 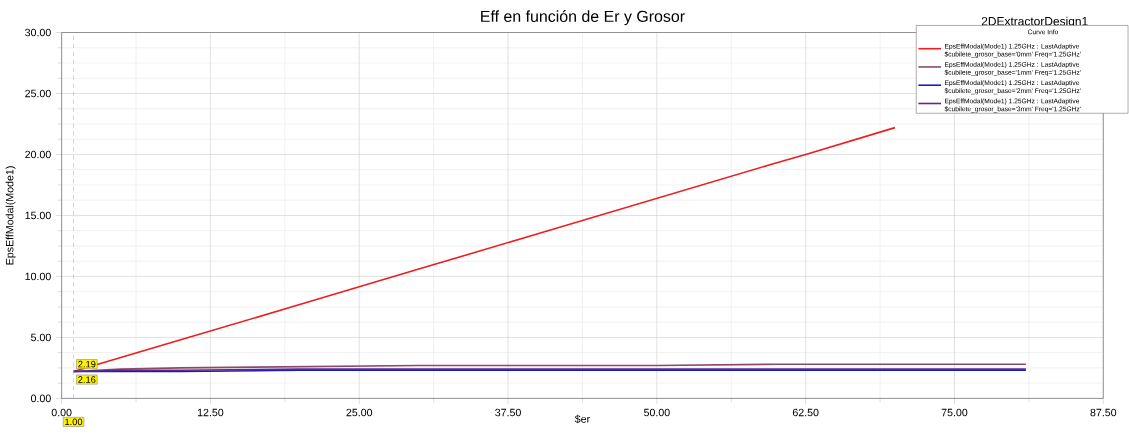 I want to click on ref-line-label: 1.00, so click(x=74, y=422).